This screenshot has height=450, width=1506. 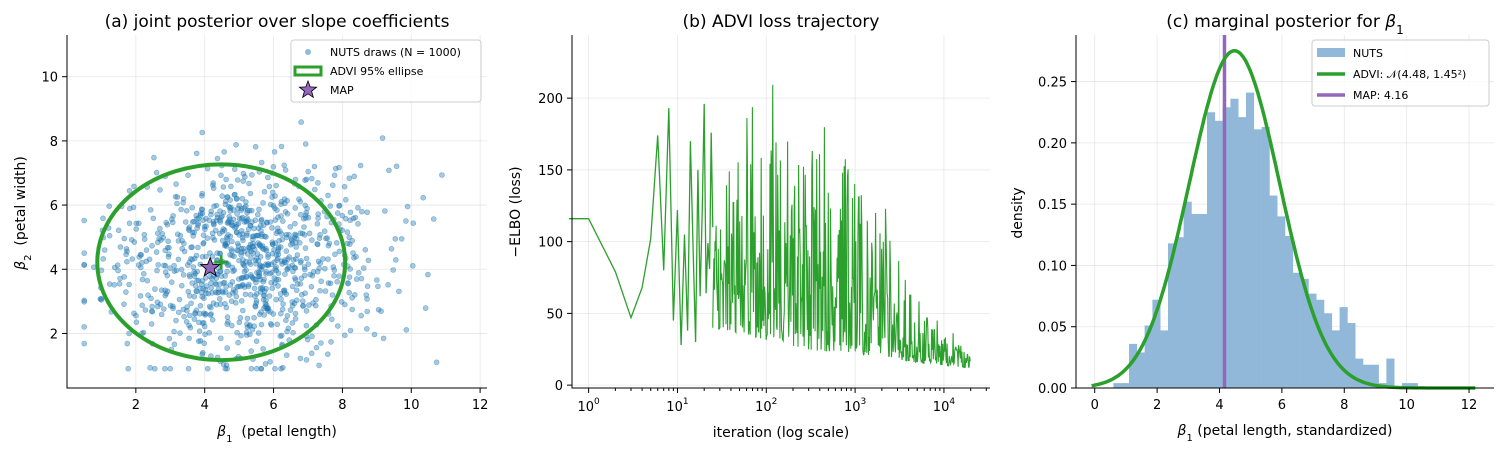 What do you see at coordinates (782, 401) in the screenshot?
I see `panel-b-x-ticks: 100 101 102 103 104` at bounding box center [782, 401].